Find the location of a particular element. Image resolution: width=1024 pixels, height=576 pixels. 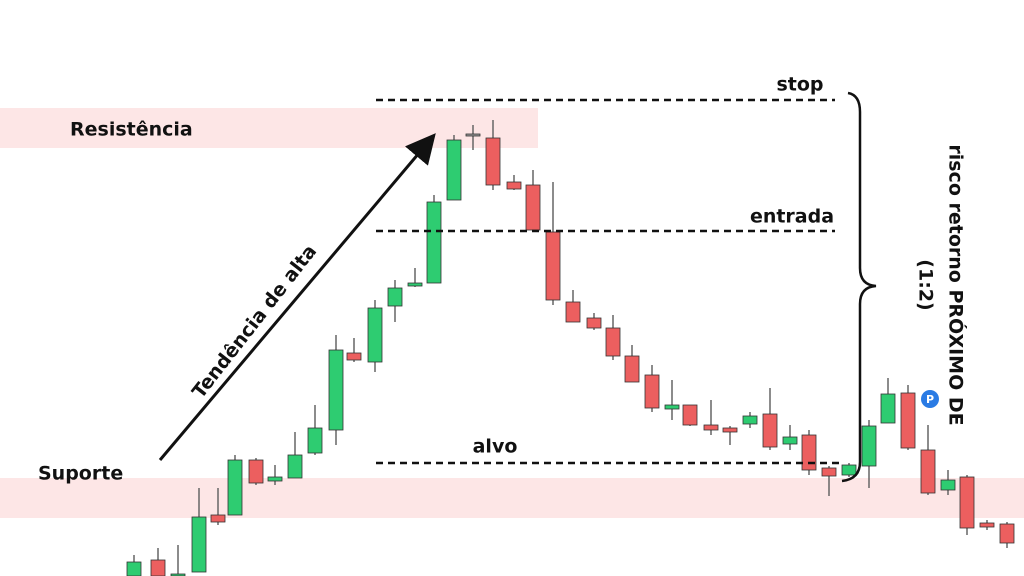

support-label: Suporte is located at coordinates (80, 474).